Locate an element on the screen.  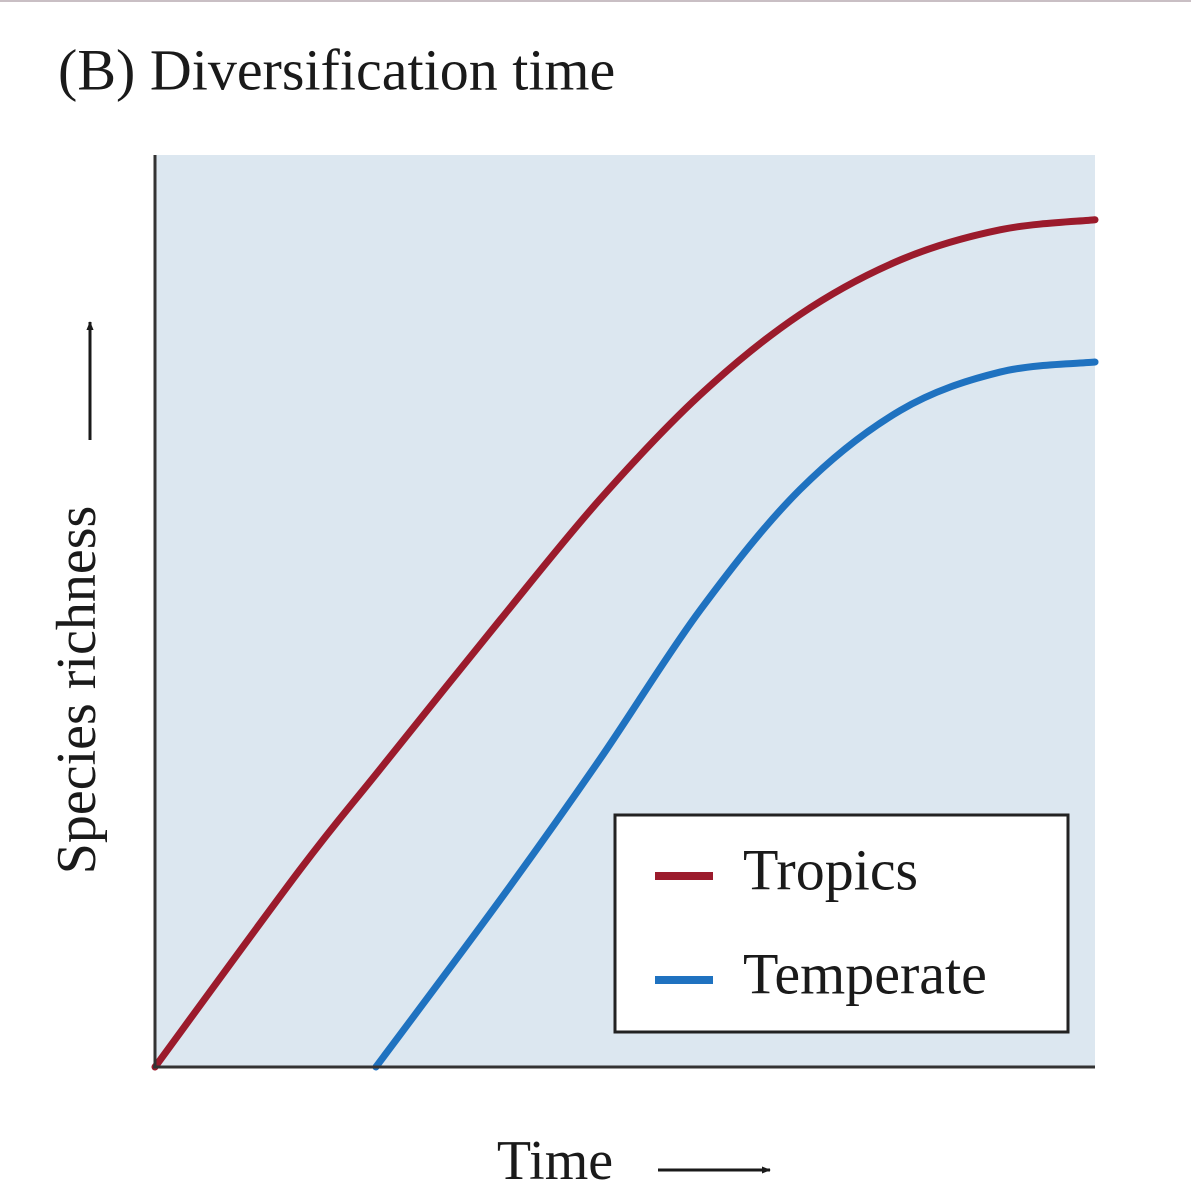
y-axis-label: Species richness is located at coordinates (77, 690).